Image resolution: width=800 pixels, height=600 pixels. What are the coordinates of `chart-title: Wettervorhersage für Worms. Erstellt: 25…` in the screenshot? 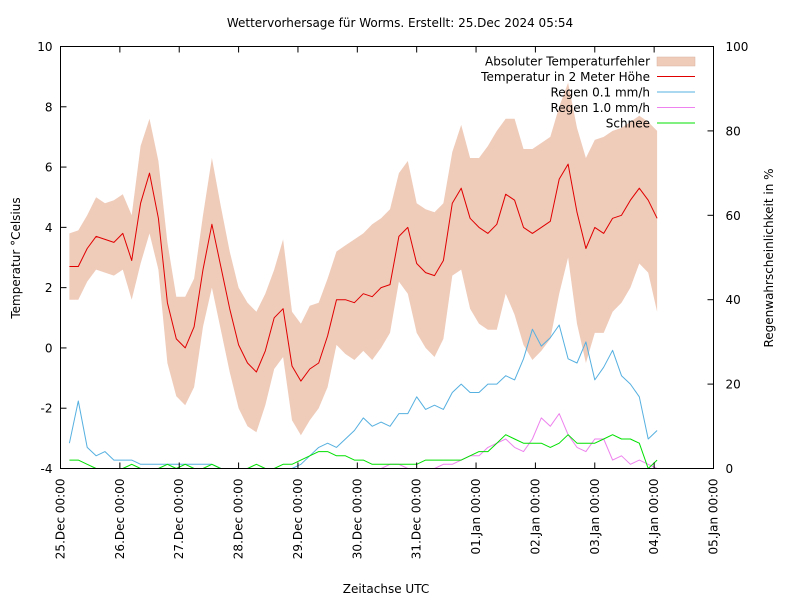 It's located at (400, 23).